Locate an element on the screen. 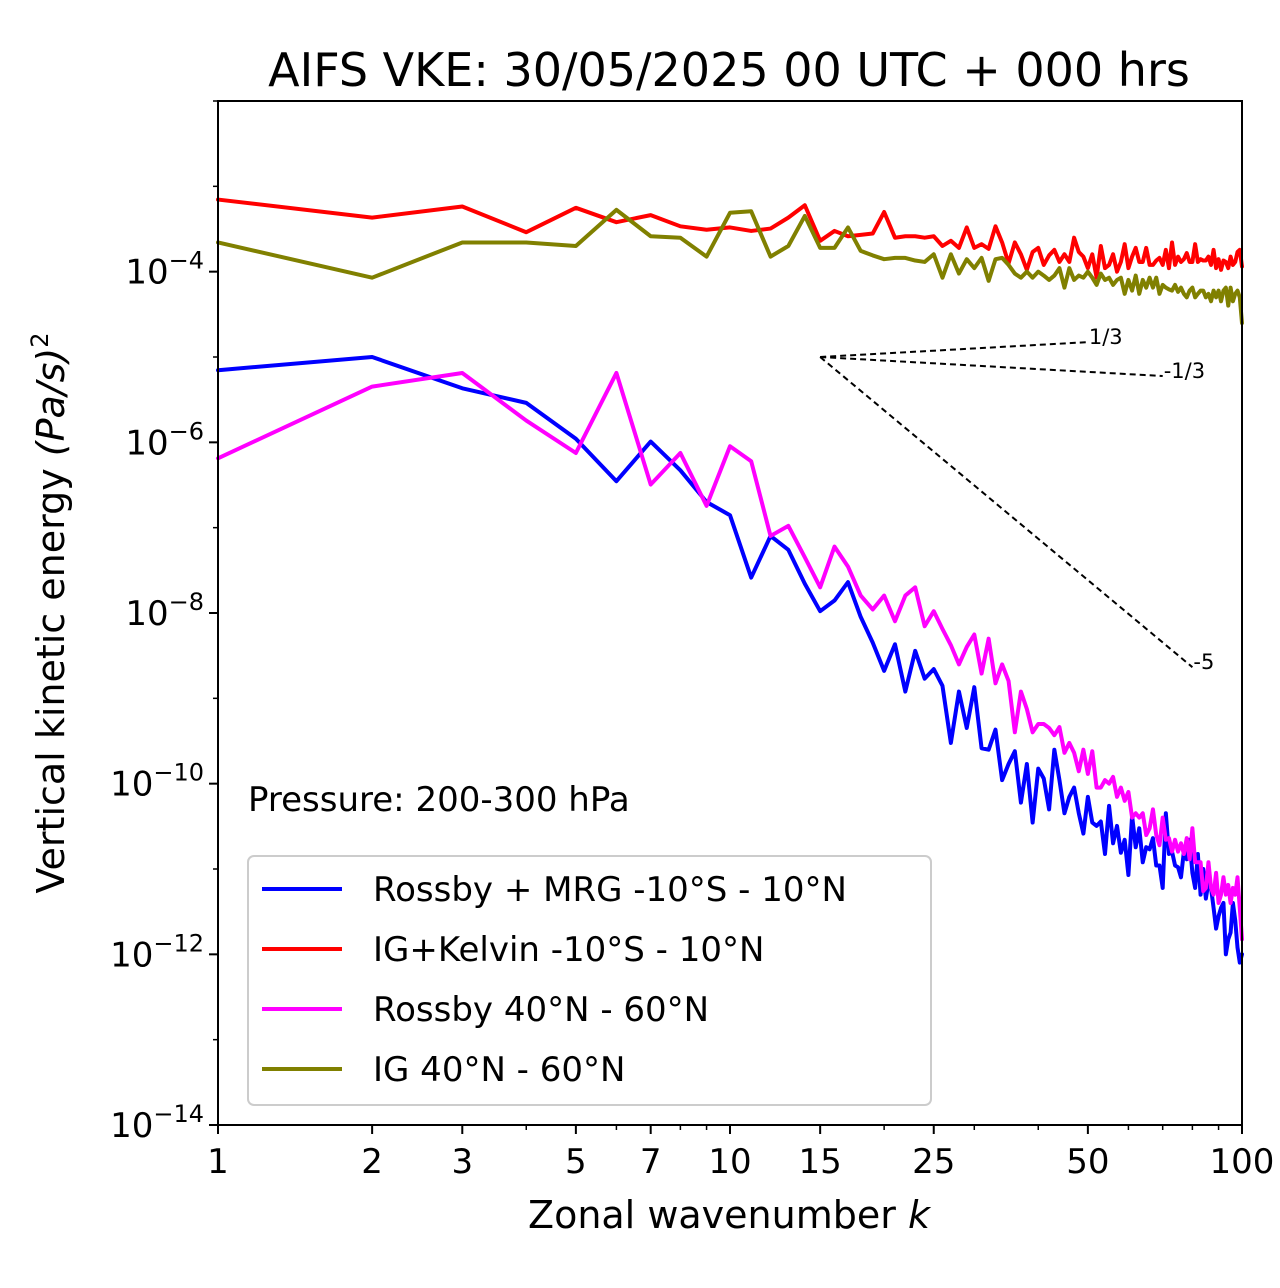 This screenshot has height=1288, width=1280. x-tick-label: 3 is located at coordinates (462, 1162).